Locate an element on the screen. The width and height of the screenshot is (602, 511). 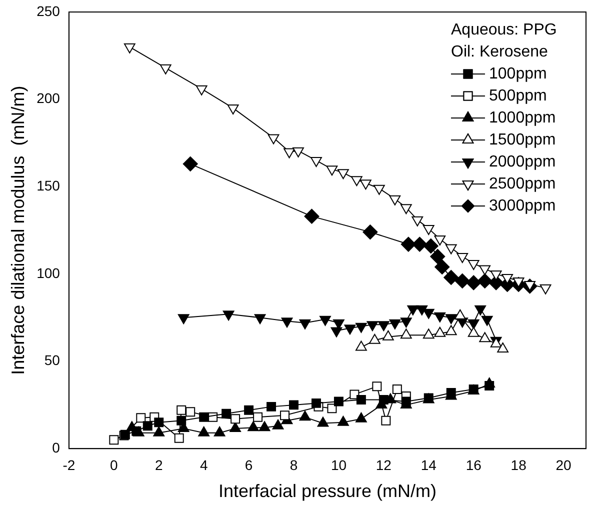
x-tick-label: 12 is located at coordinates (384, 464).